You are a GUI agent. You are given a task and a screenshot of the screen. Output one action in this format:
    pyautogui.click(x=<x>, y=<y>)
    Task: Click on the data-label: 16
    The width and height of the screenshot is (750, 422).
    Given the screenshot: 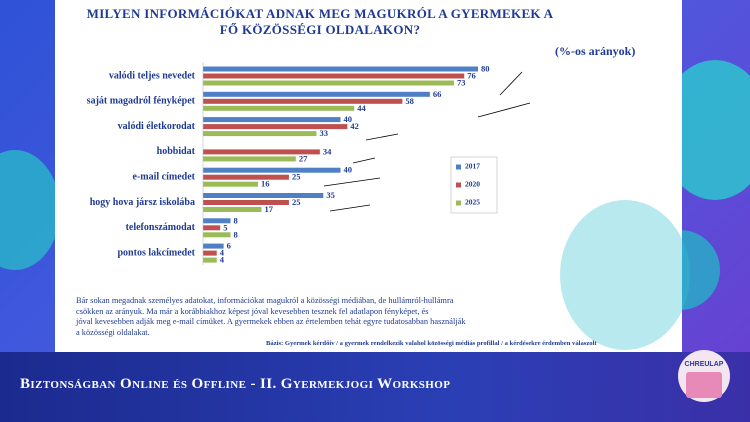 What is the action you would take?
    pyautogui.click(x=265, y=184)
    